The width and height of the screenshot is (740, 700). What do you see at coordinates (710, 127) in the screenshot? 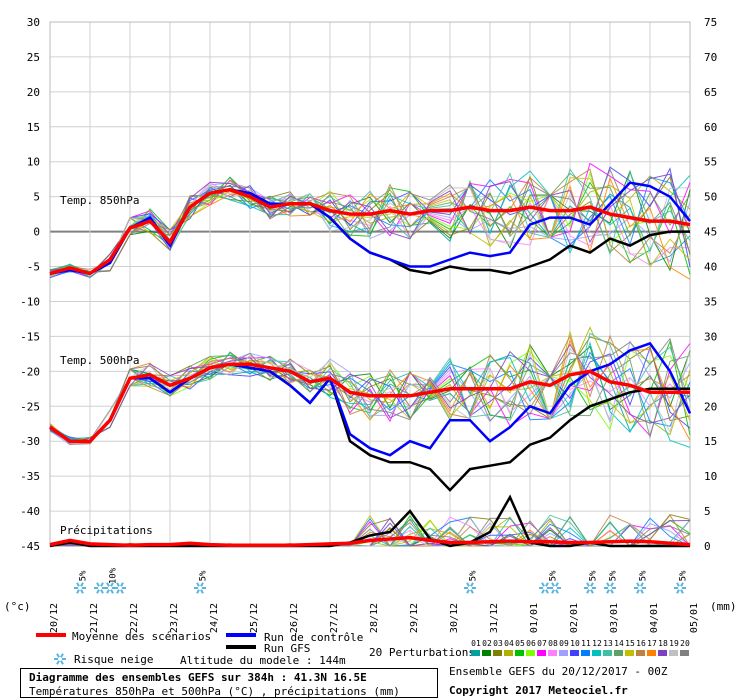
I see `right-tick-label: 60` at bounding box center [710, 127].